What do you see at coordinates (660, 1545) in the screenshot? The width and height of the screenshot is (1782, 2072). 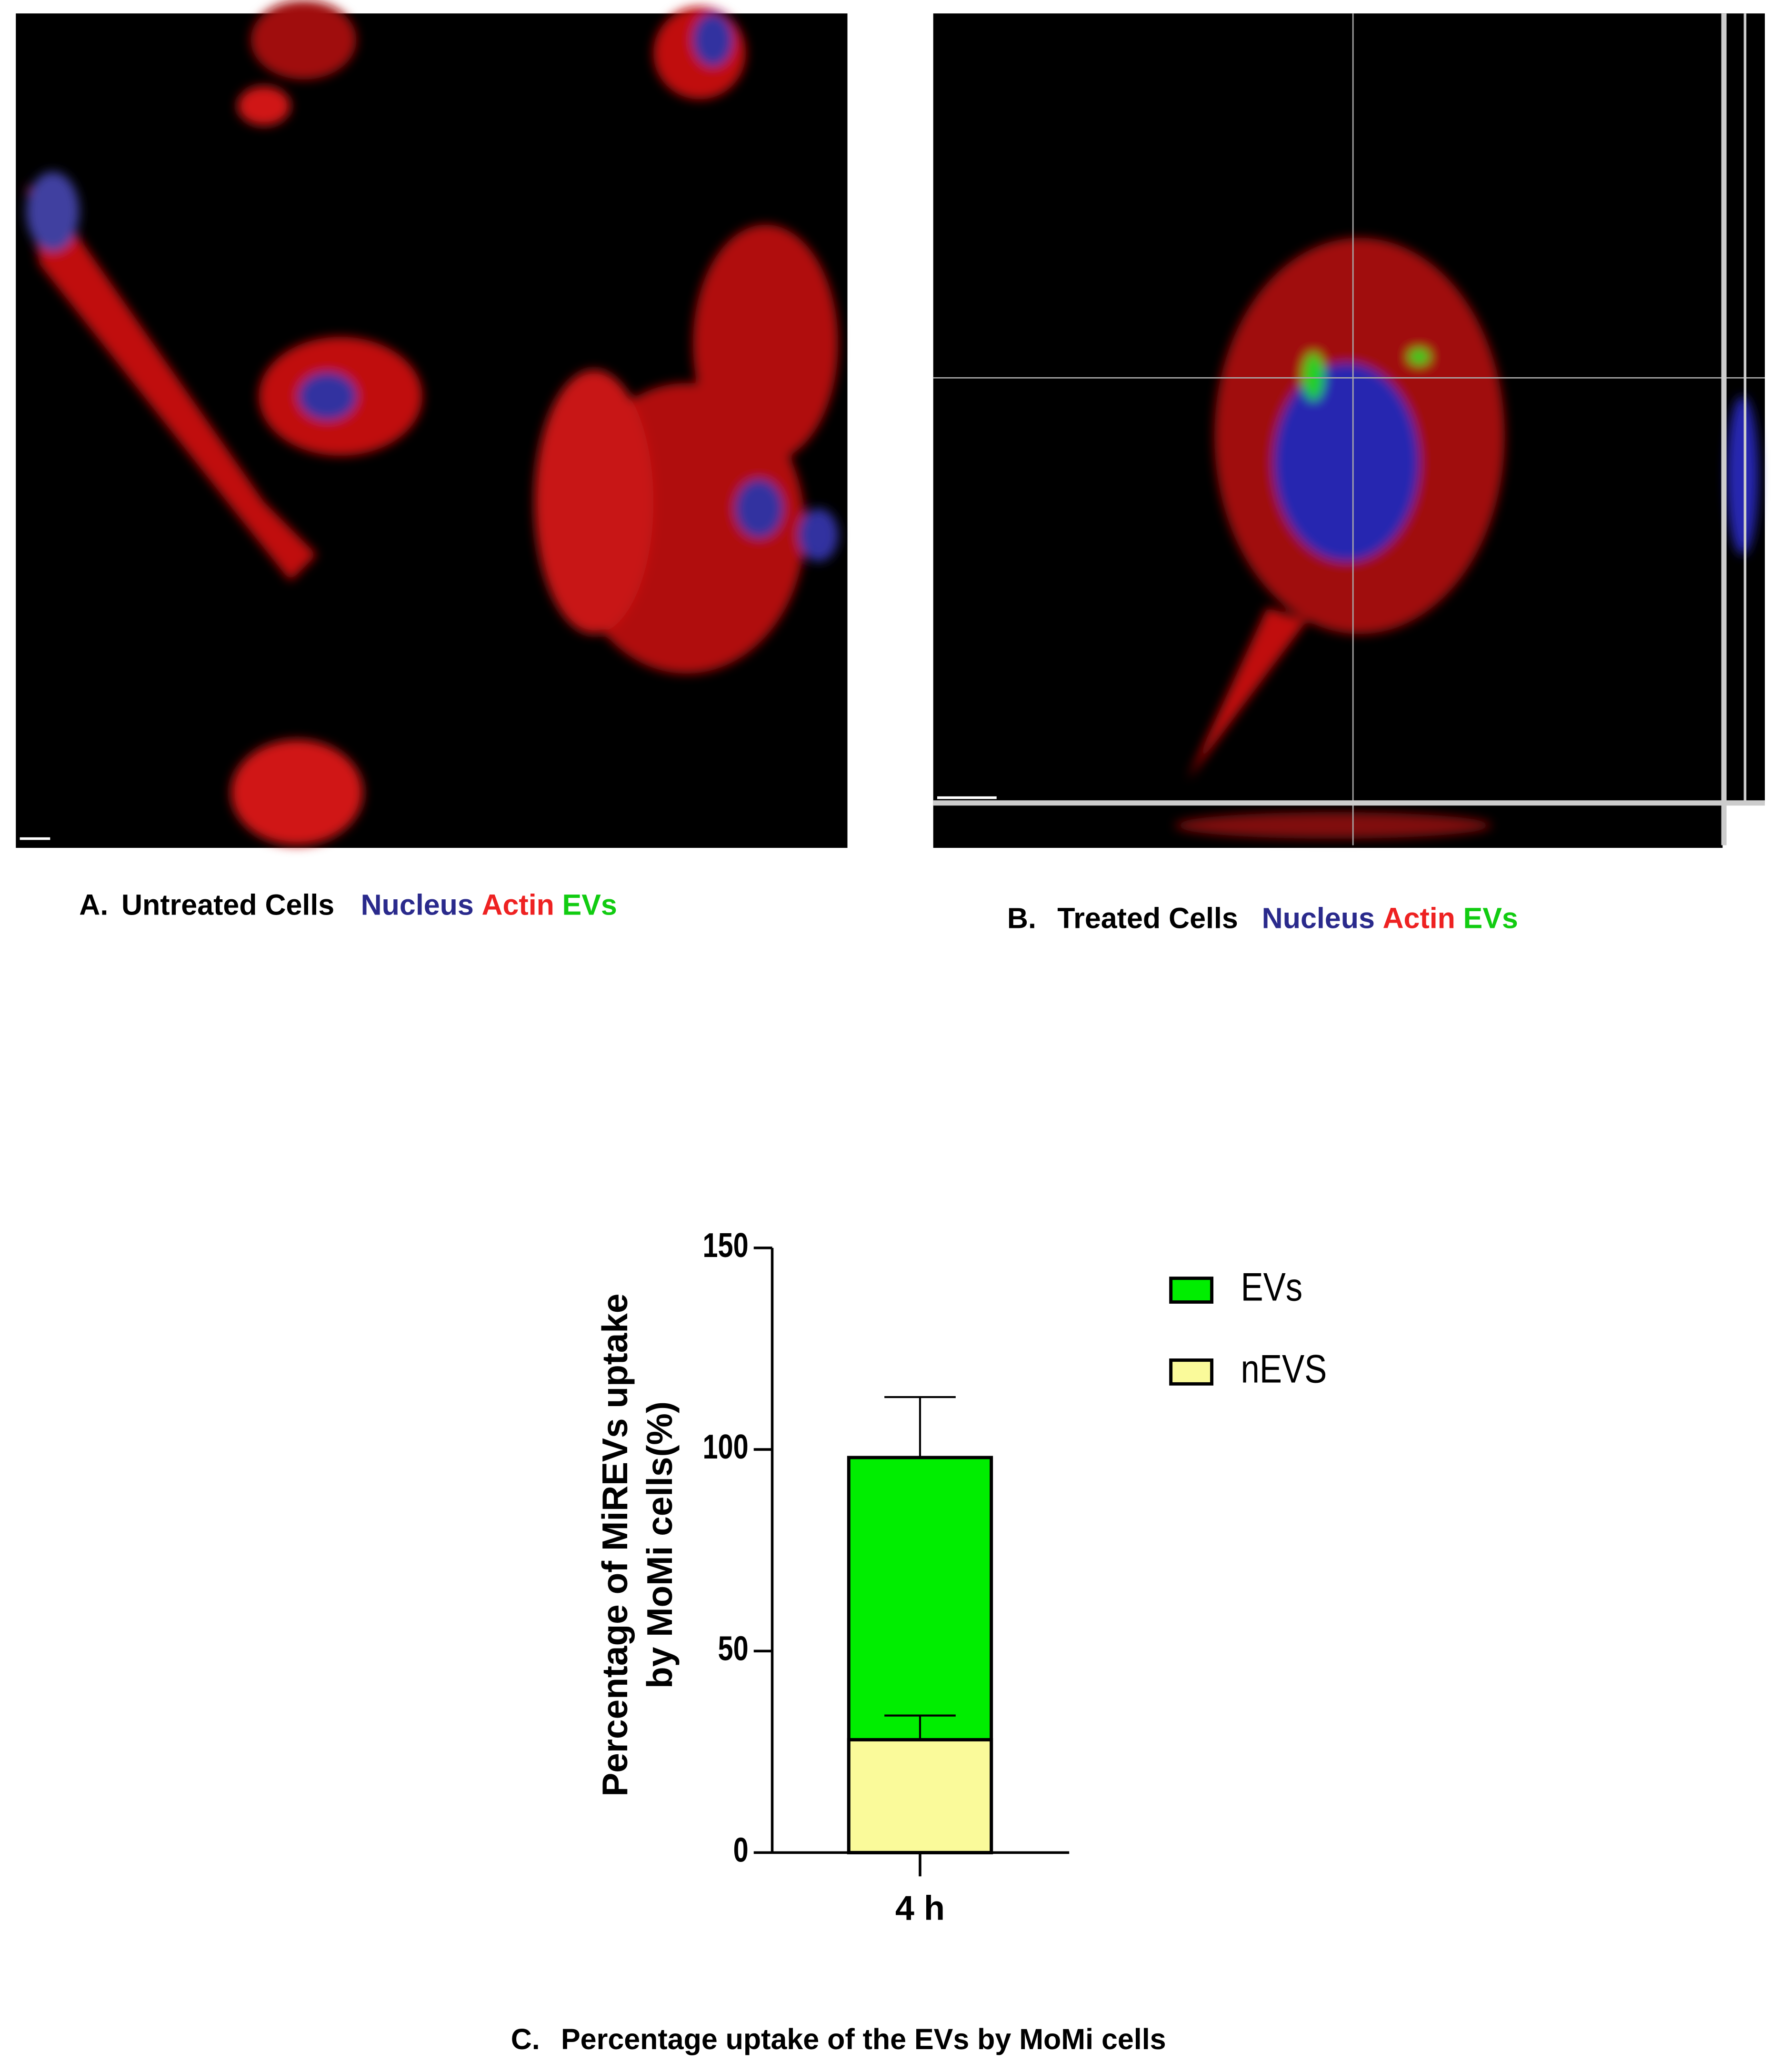 I see `y-axis-label: by MoMi cells(%)` at bounding box center [660, 1545].